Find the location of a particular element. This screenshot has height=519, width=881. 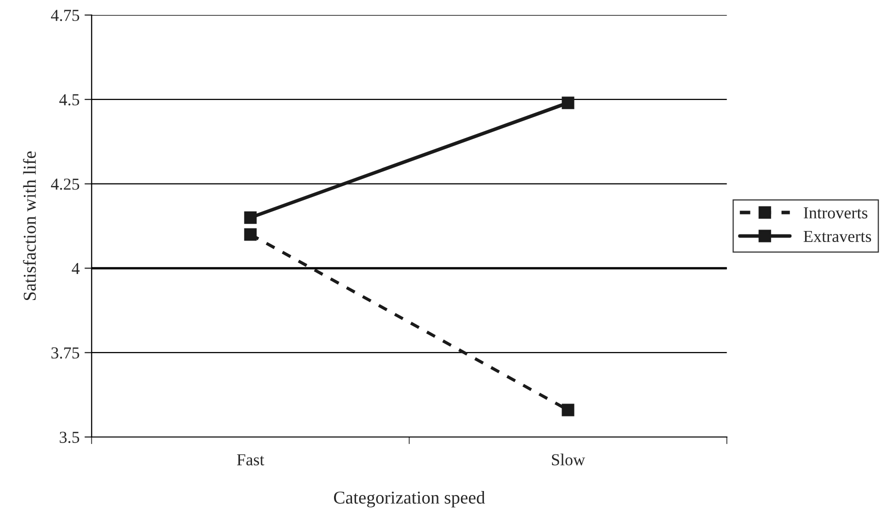

y-tick-label: 4.75 is located at coordinates (65, 16).